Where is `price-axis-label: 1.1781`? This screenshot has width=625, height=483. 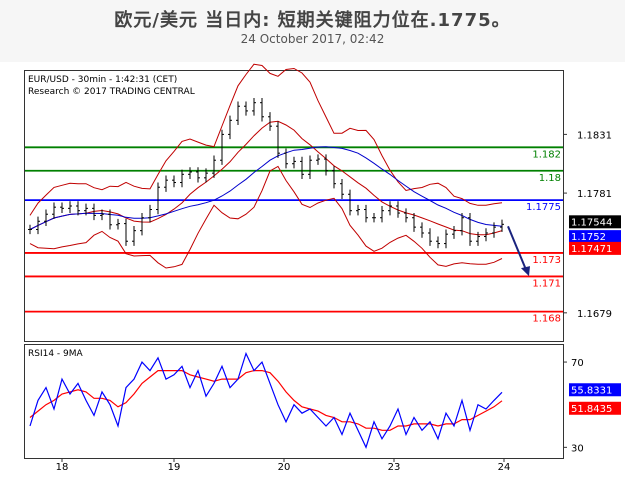
price-axis-label: 1.1781 is located at coordinates (594, 194).